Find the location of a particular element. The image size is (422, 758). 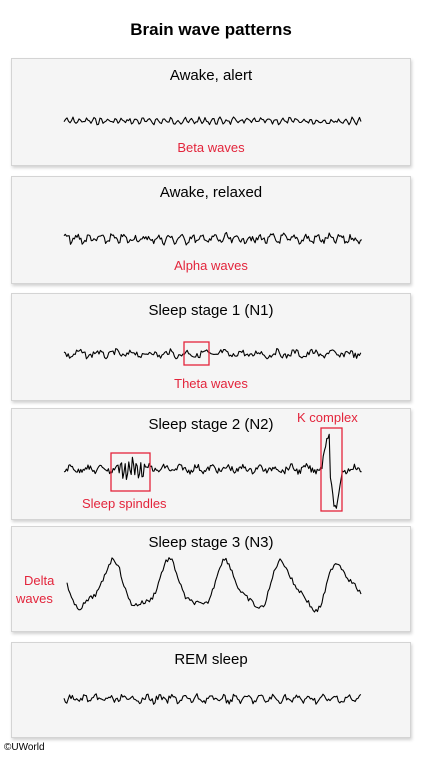

alpha-waves-label: Alpha waves is located at coordinates (211, 265).